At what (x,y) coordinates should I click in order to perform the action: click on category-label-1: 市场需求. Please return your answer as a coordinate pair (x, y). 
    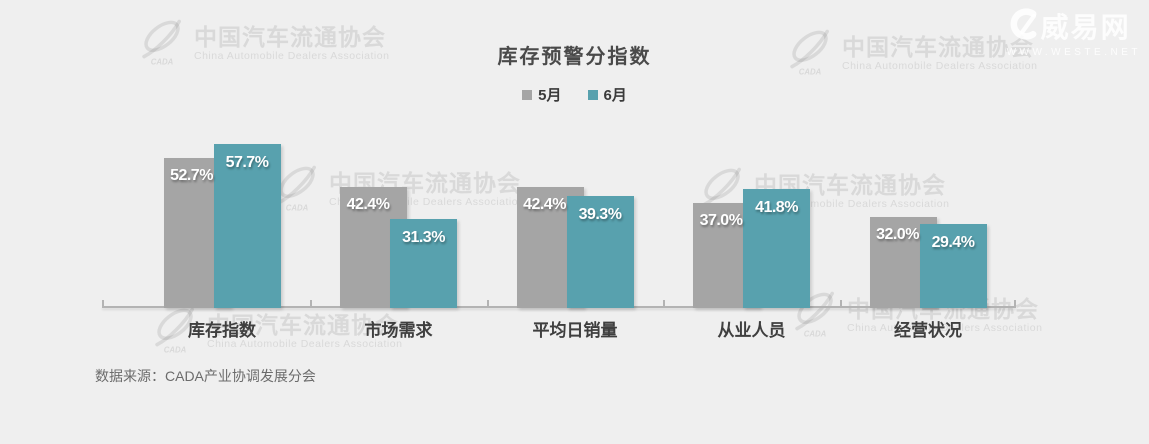
    Looking at the image, I should click on (398, 330).